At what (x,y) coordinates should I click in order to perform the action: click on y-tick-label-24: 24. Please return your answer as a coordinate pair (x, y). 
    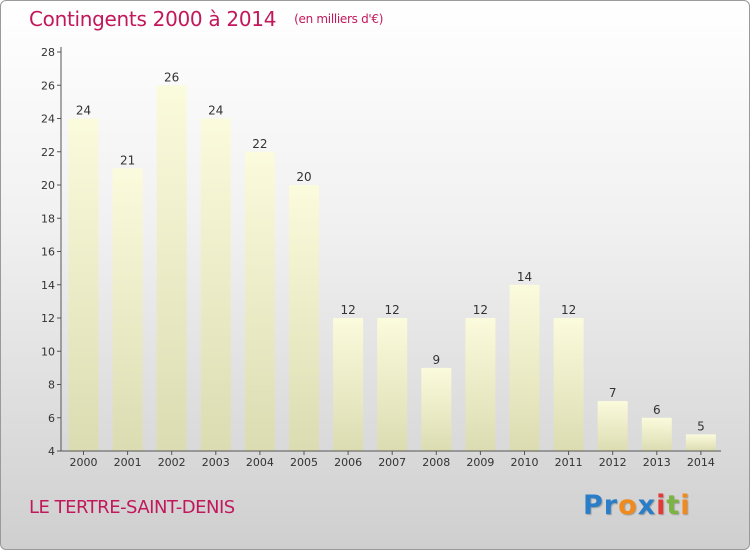
    Looking at the image, I should click on (48, 119).